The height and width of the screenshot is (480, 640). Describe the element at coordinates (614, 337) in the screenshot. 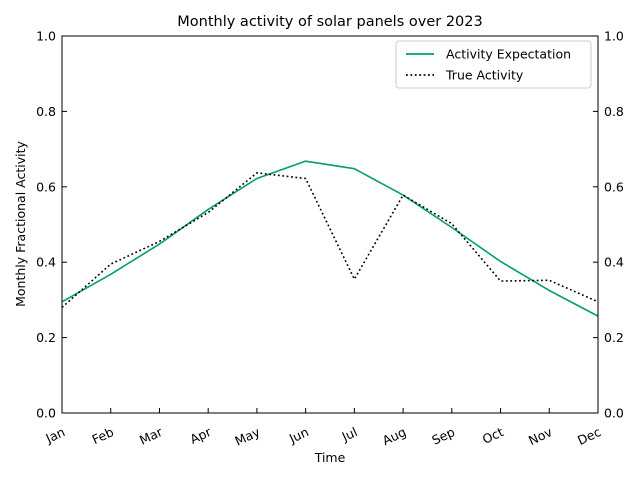

I see `y-tick-label-right: 0.2` at that location.